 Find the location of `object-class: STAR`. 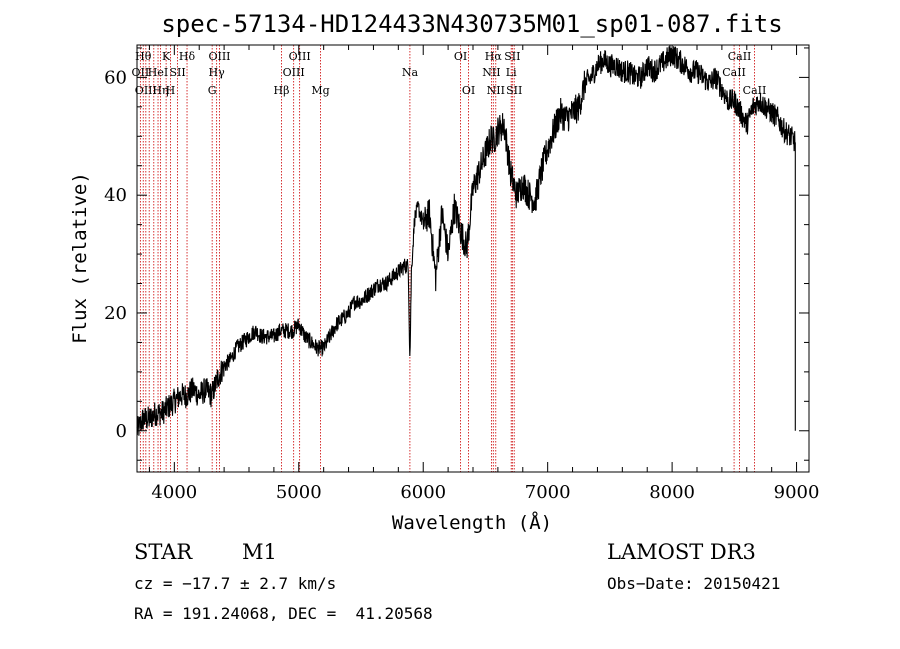

object-class: STAR is located at coordinates (163, 552).